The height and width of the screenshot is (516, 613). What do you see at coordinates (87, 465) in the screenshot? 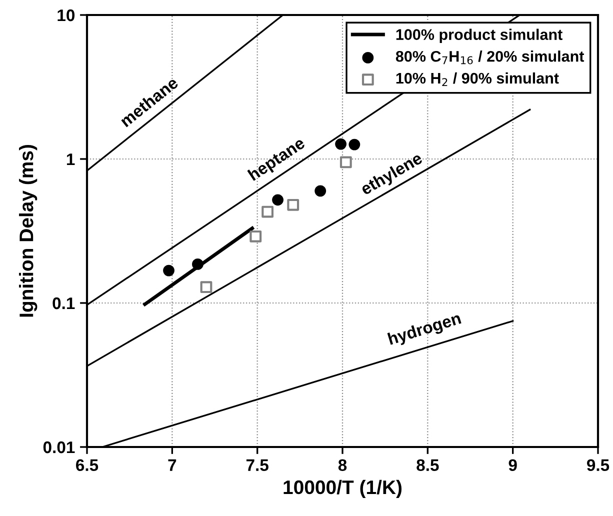
I see `x-tick-label: 6.5` at bounding box center [87, 465].